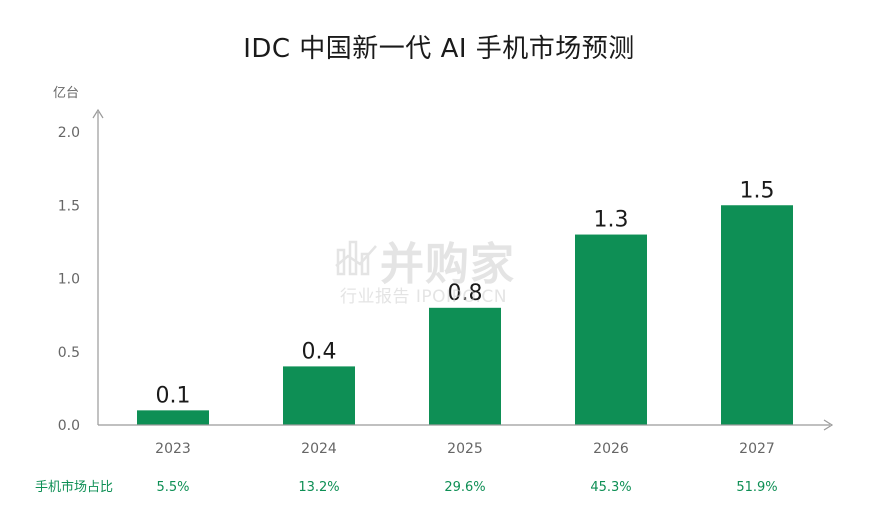 This screenshot has width=878, height=523. I want to click on data-label: 0.4, so click(319, 351).